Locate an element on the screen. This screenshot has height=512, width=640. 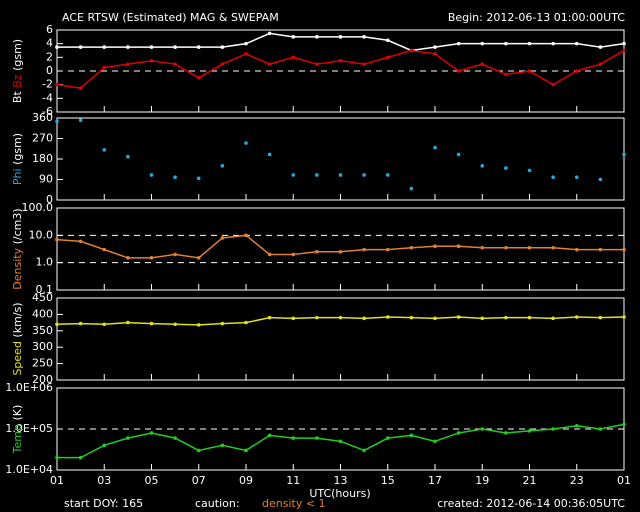
y-tick-label: 2 is located at coordinates (49, 56).